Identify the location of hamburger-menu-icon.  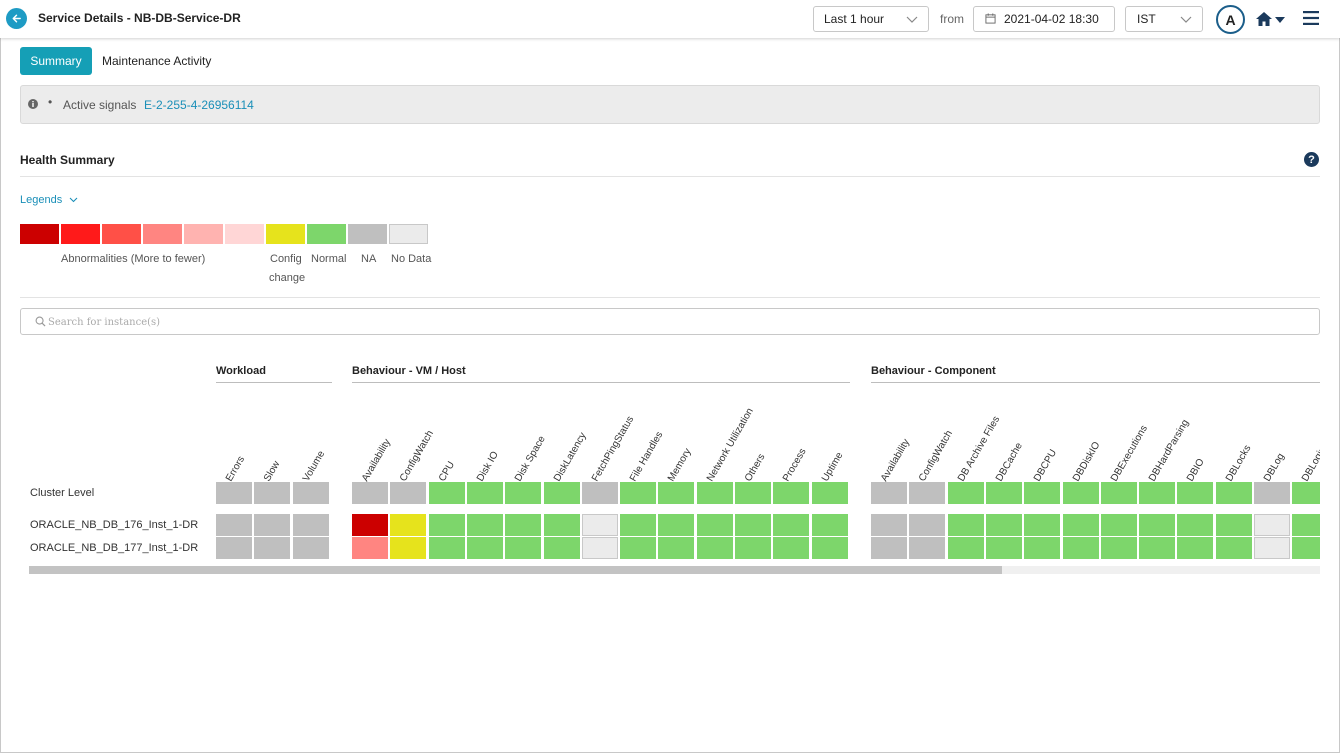
(1311, 18).